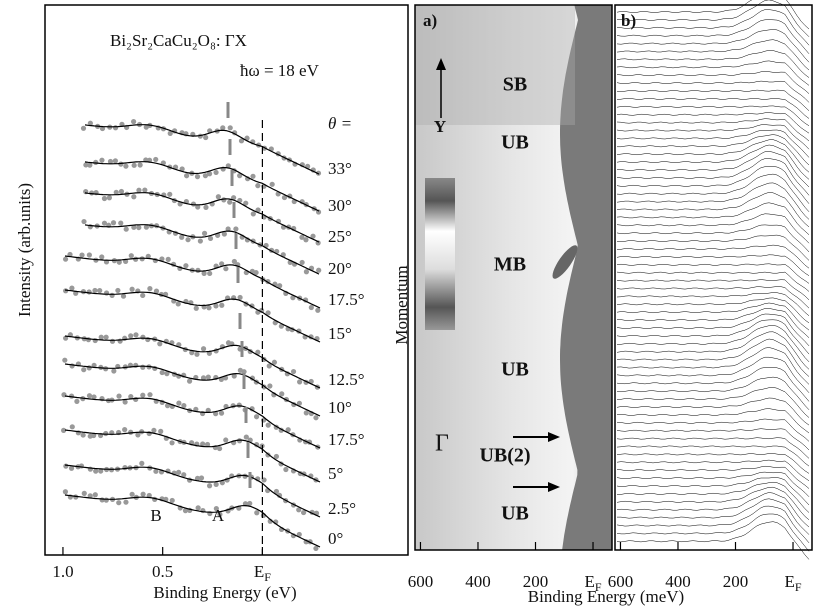  I want to click on sample-title: Bi₂Sr₂CaCu₂O₈: ΓX, so click(178, 40).